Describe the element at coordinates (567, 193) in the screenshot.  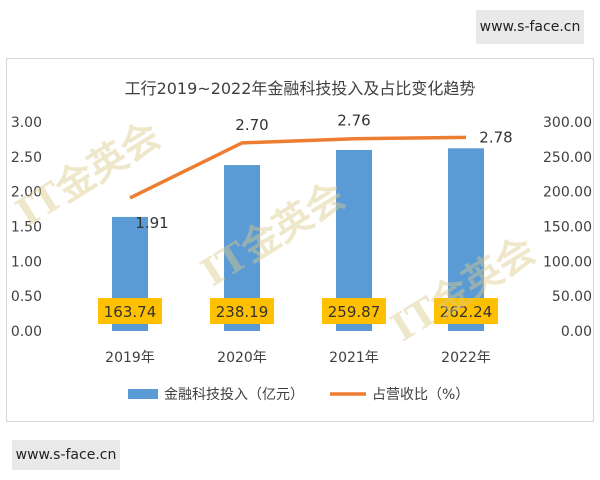
I see `right-tick-label: 200.00` at that location.